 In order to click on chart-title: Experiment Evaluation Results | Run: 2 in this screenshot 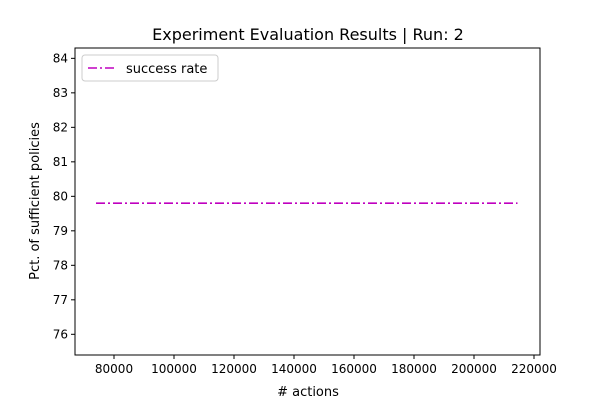, I will do `click(308, 34)`.